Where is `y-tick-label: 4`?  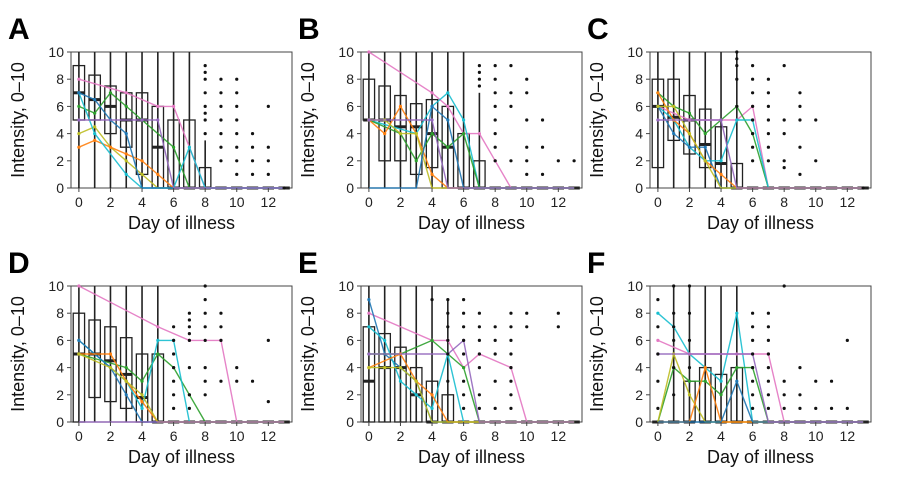 y-tick-label: 4 is located at coordinates (639, 368).